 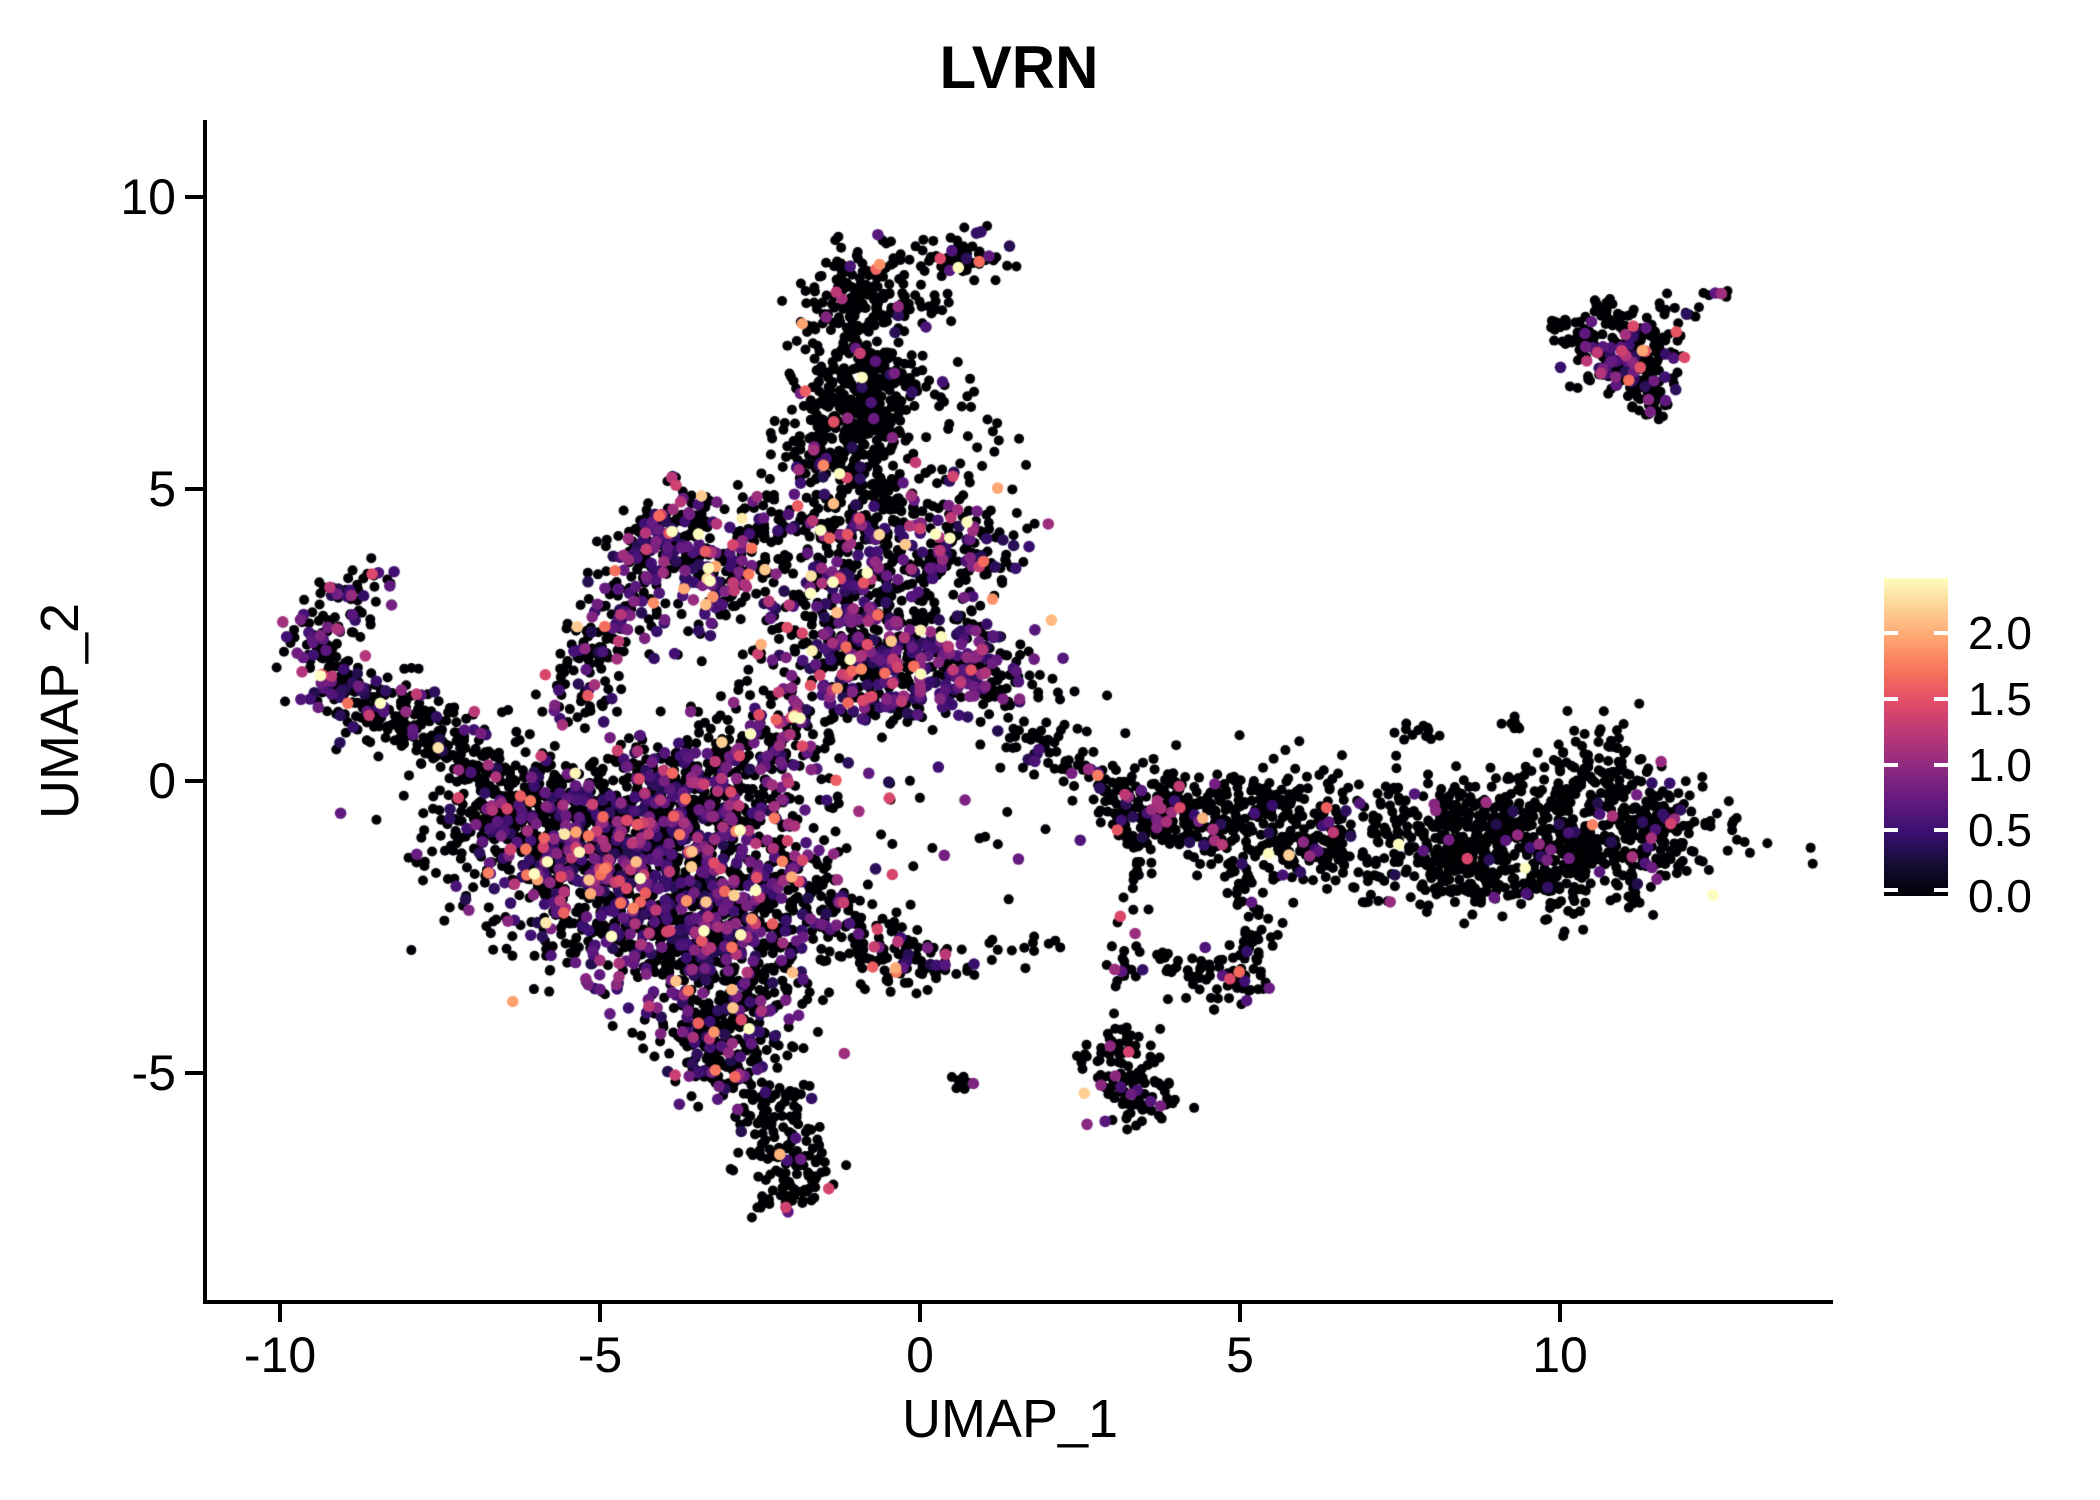 What do you see at coordinates (1019, 67) in the screenshot?
I see `plot-title: LVRN` at bounding box center [1019, 67].